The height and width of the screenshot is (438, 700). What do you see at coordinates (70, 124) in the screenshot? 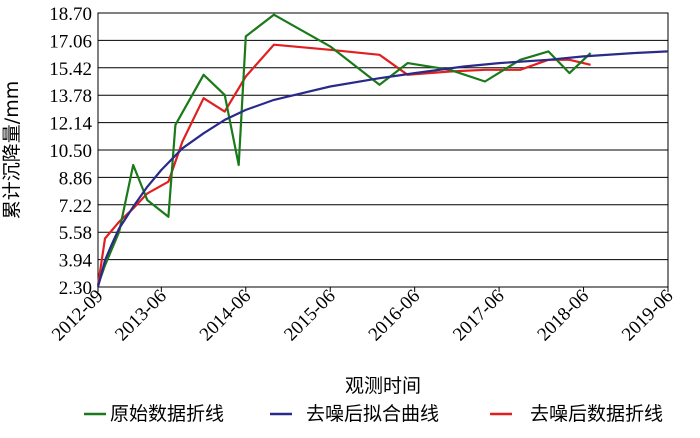
I see `y-tick-label: 12.14` at bounding box center [70, 124].